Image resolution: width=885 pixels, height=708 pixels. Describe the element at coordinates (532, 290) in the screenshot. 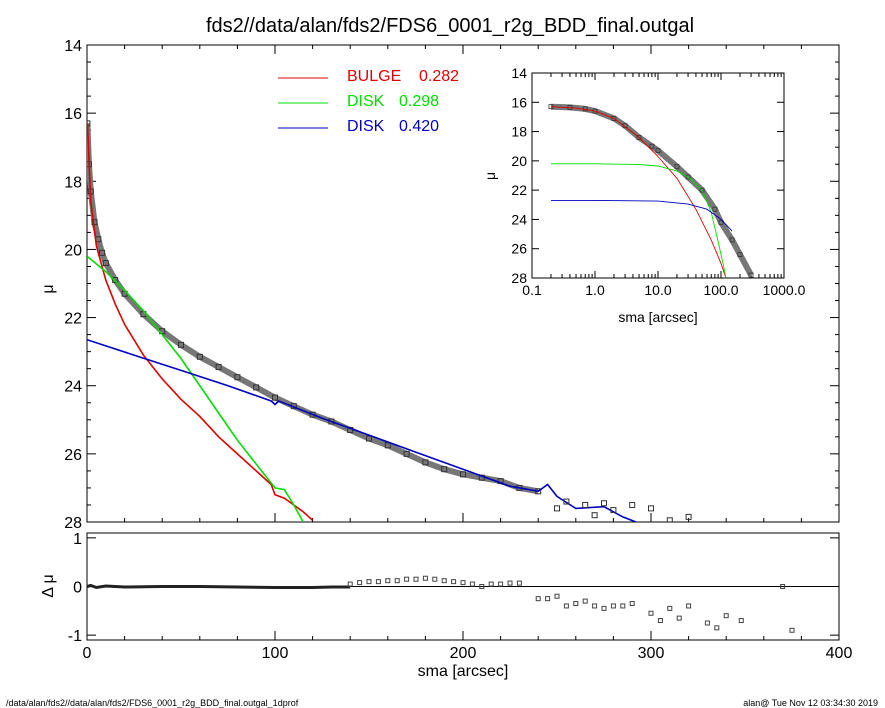

I see `inset-x-tick-label: 0.1` at that location.